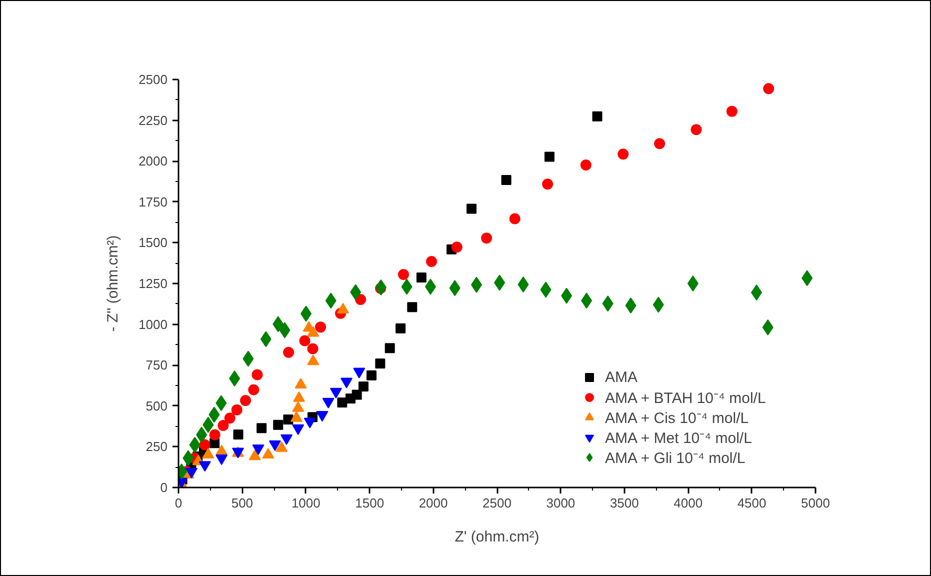 This screenshot has width=931, height=576. I want to click on x-tick-label: 1000, so click(305, 503).